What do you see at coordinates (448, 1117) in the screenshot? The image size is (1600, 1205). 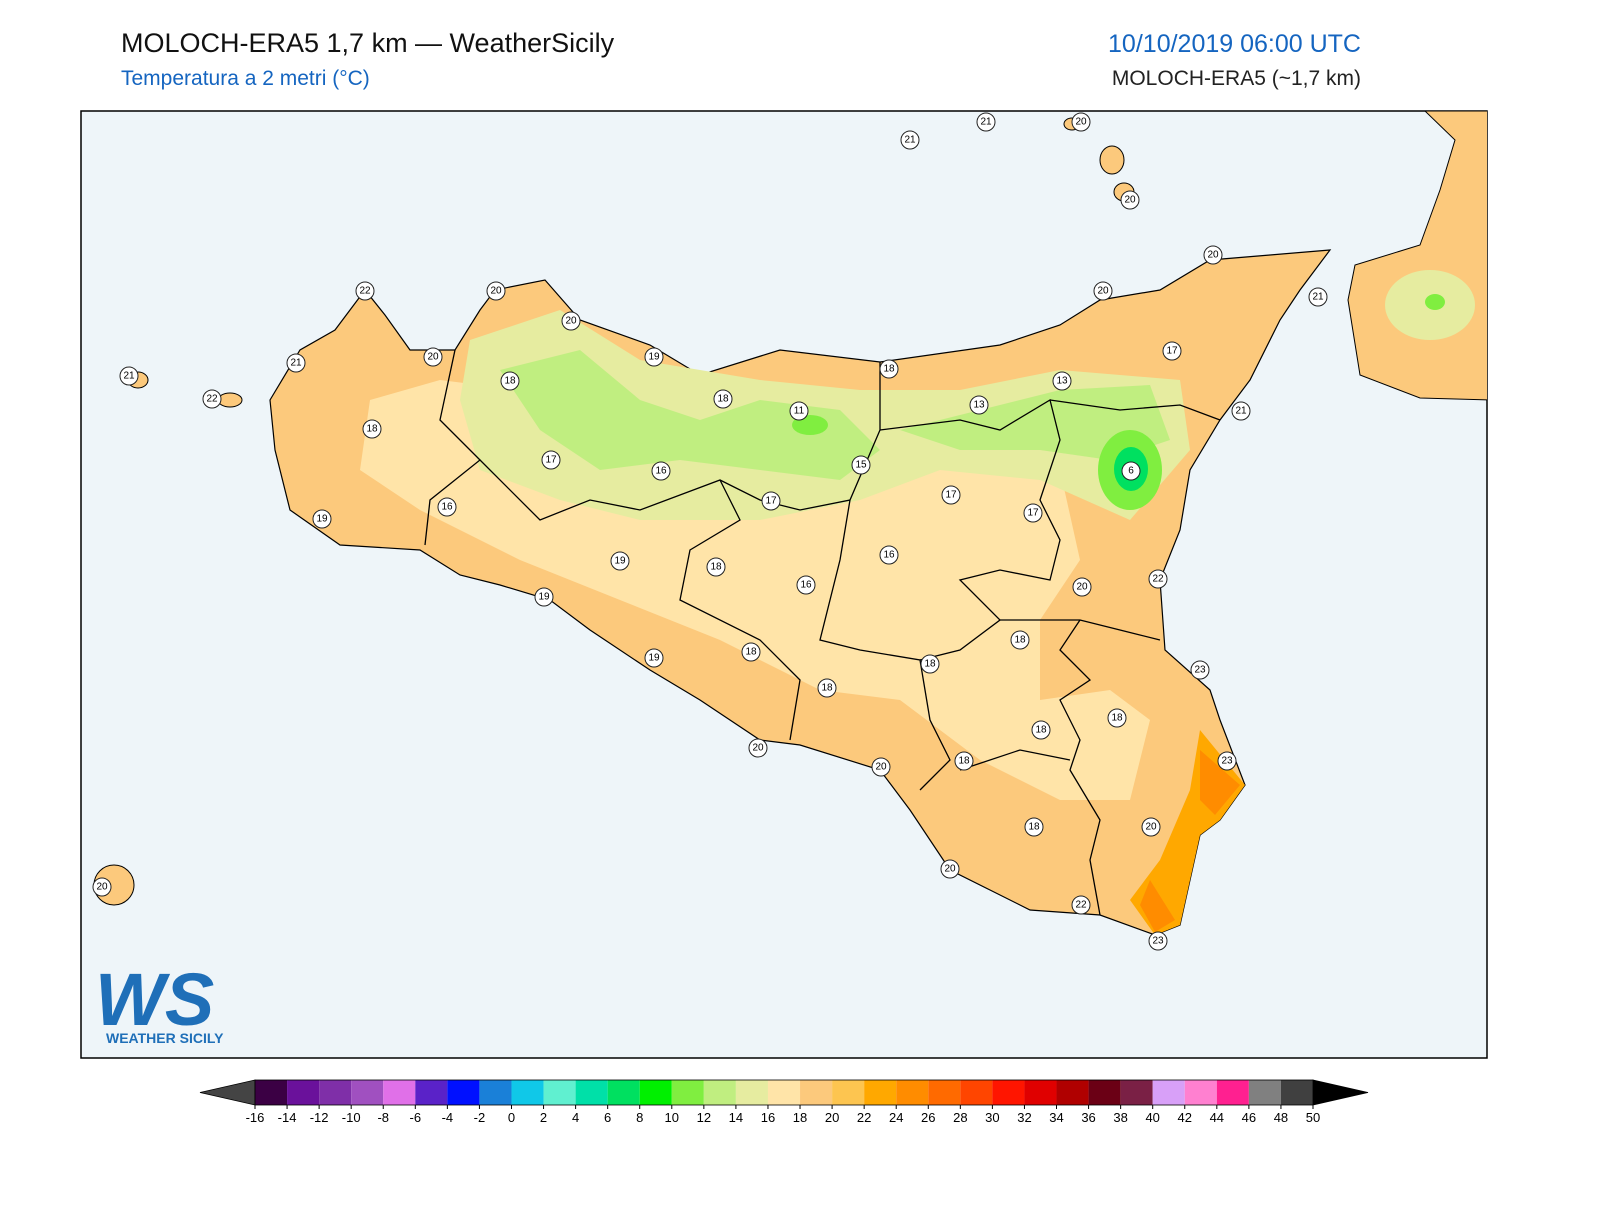 I see `colorbar-tick-label: -4` at bounding box center [448, 1117].